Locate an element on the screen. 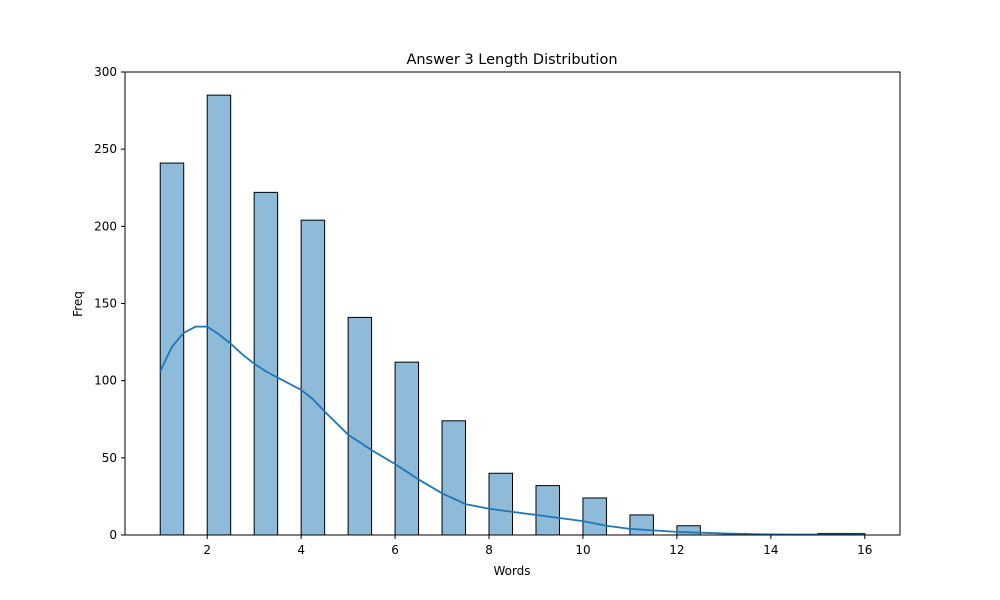 The height and width of the screenshot is (600, 1000). y-axis-title: Freq is located at coordinates (78, 304).